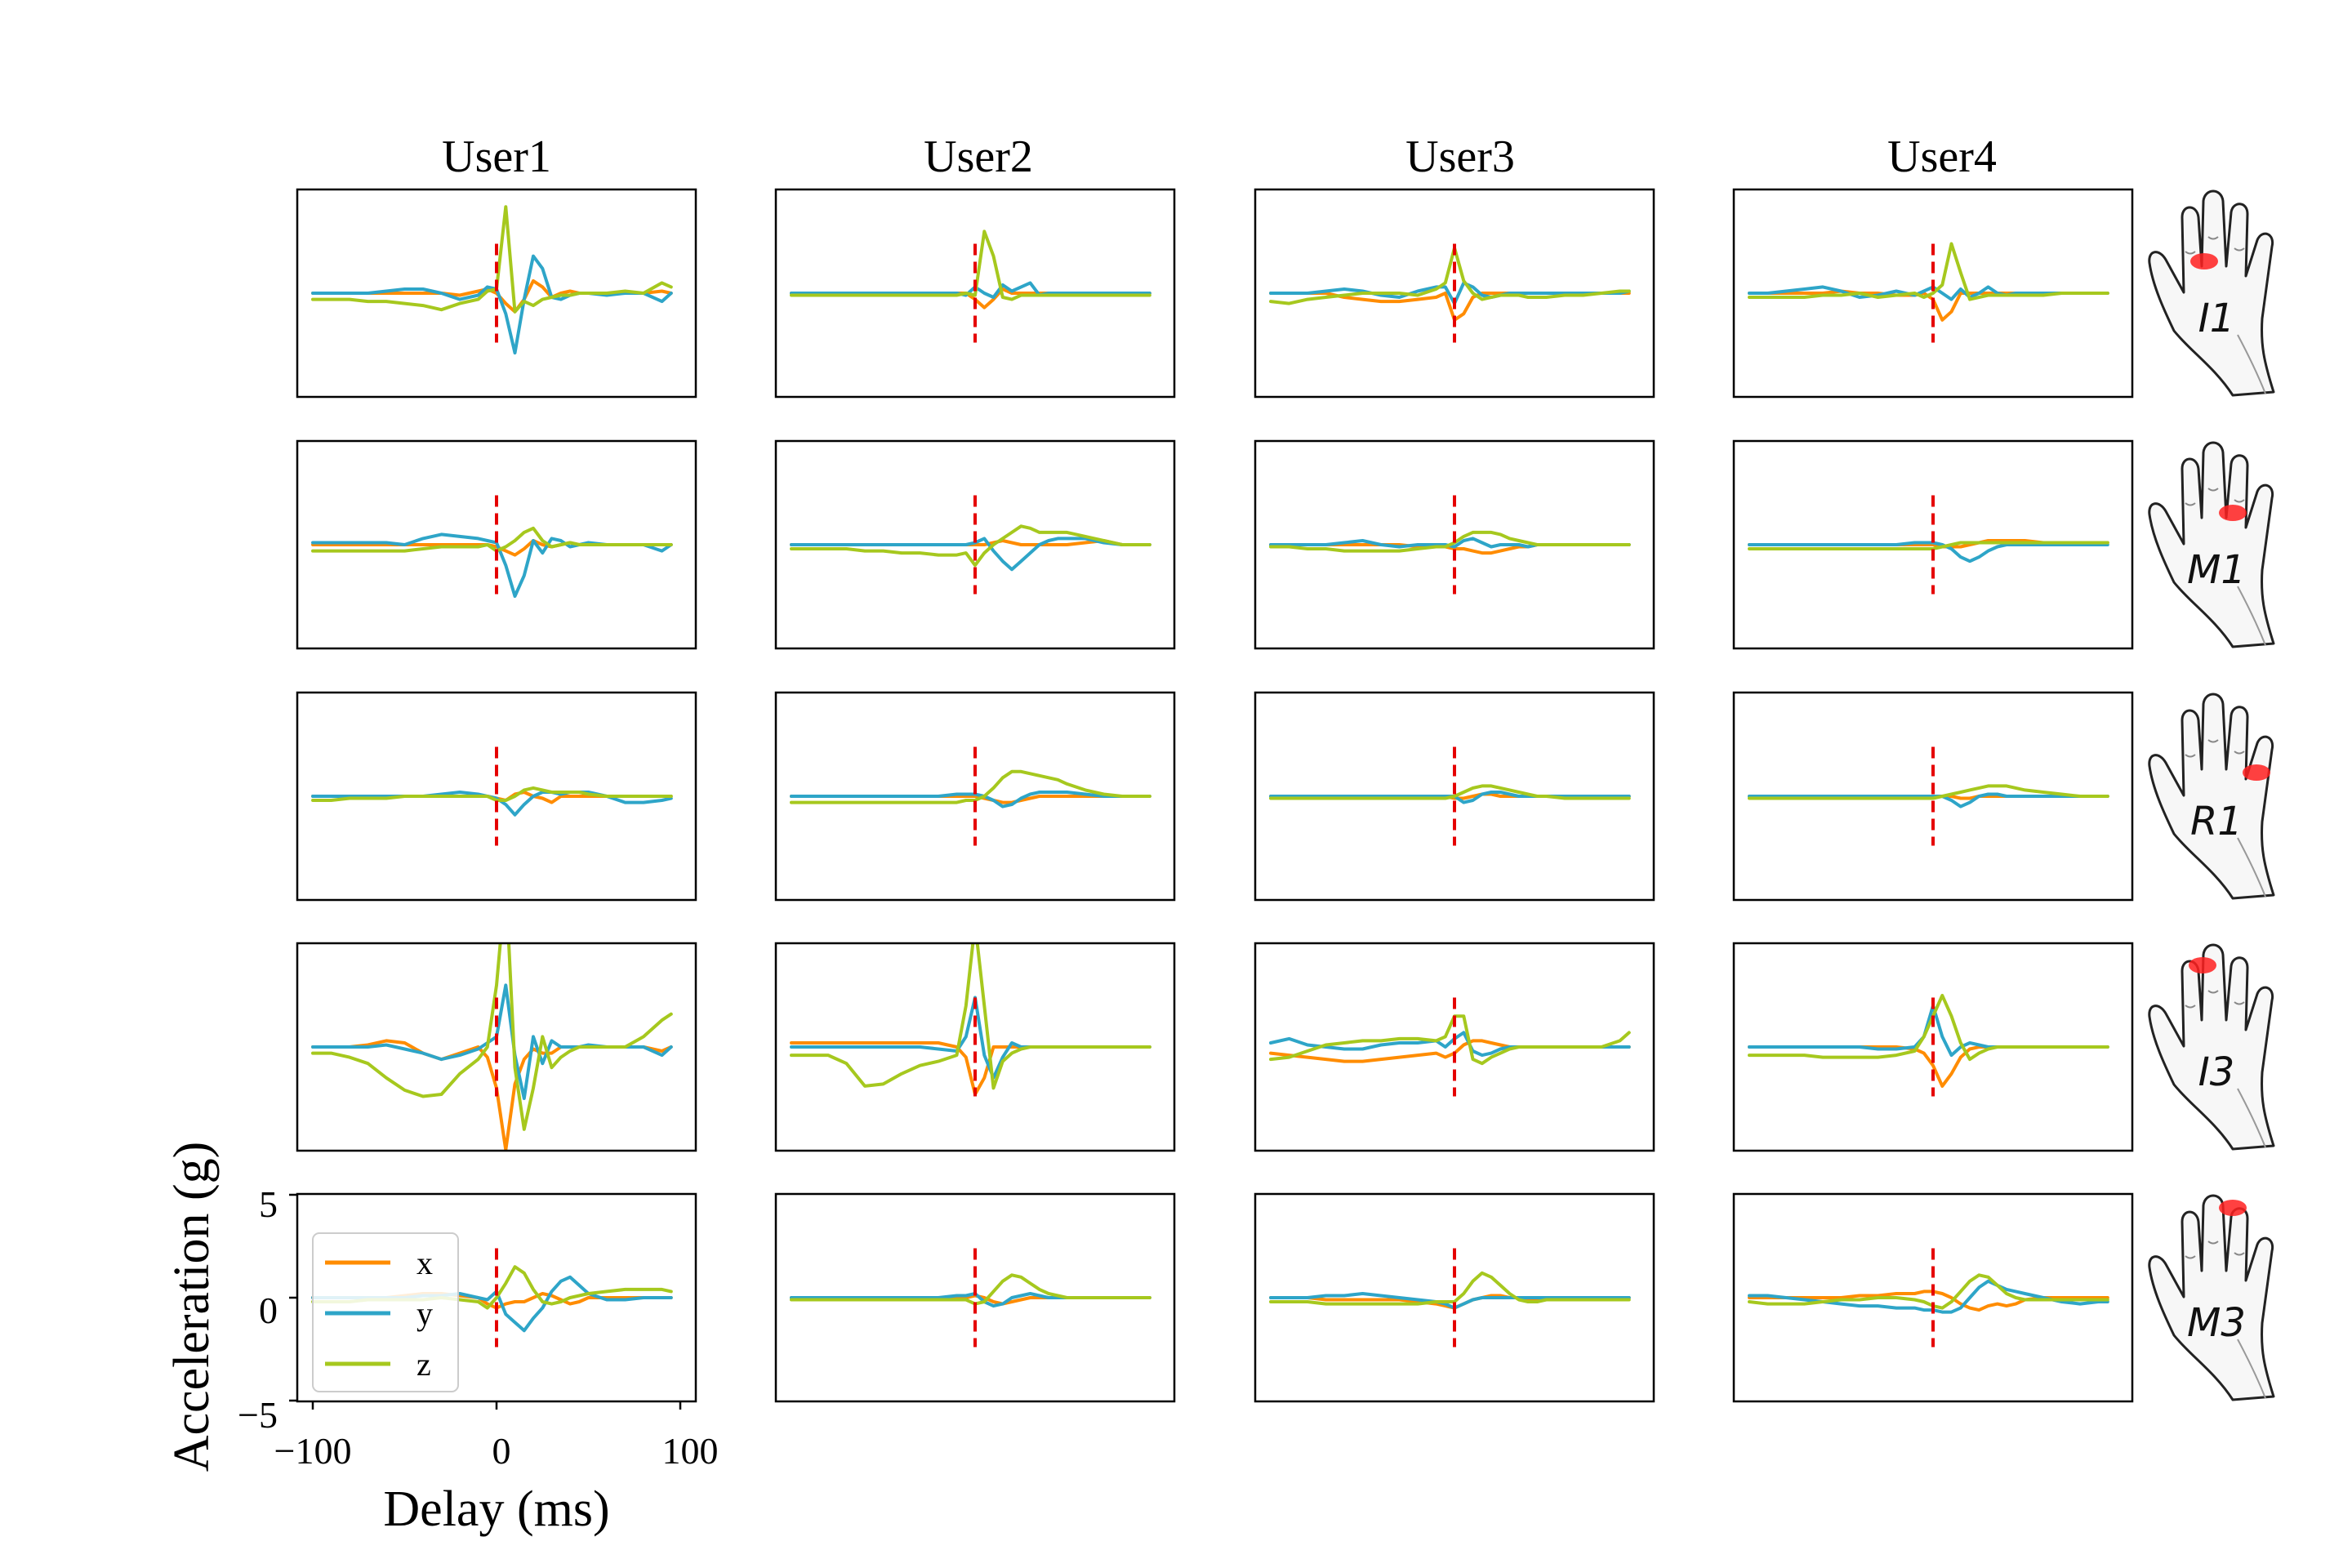 The height and width of the screenshot is (1568, 2352). Describe the element at coordinates (496, 796) in the screenshot. I see `panel-user1-r1` at that location.